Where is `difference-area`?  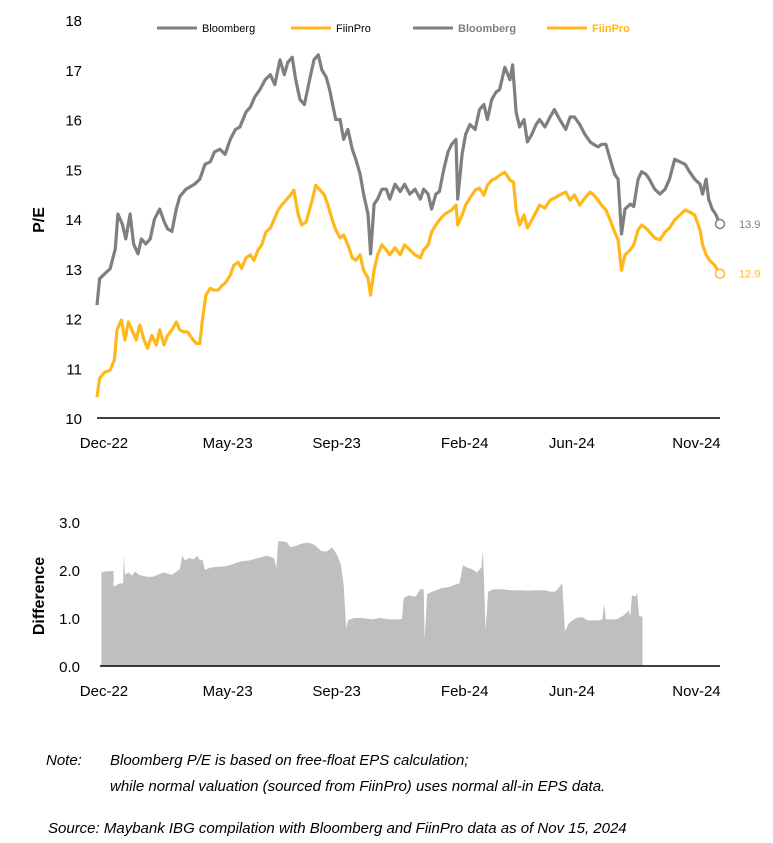
difference-area is located at coordinates (372, 603).